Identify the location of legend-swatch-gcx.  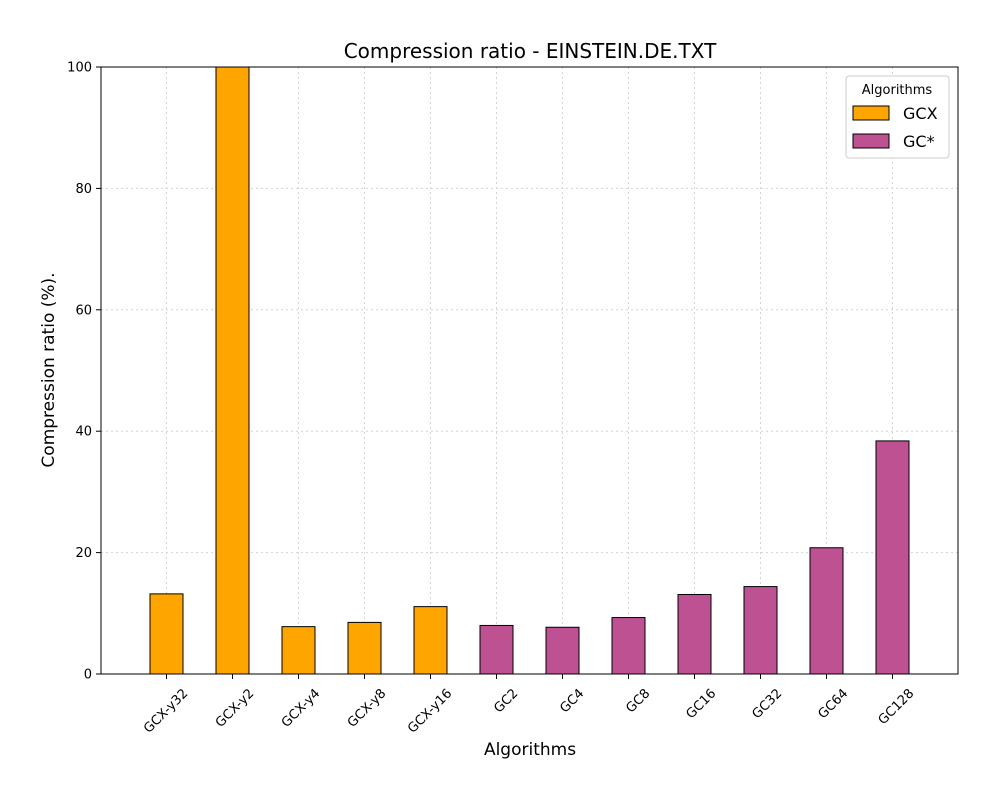
(871, 113).